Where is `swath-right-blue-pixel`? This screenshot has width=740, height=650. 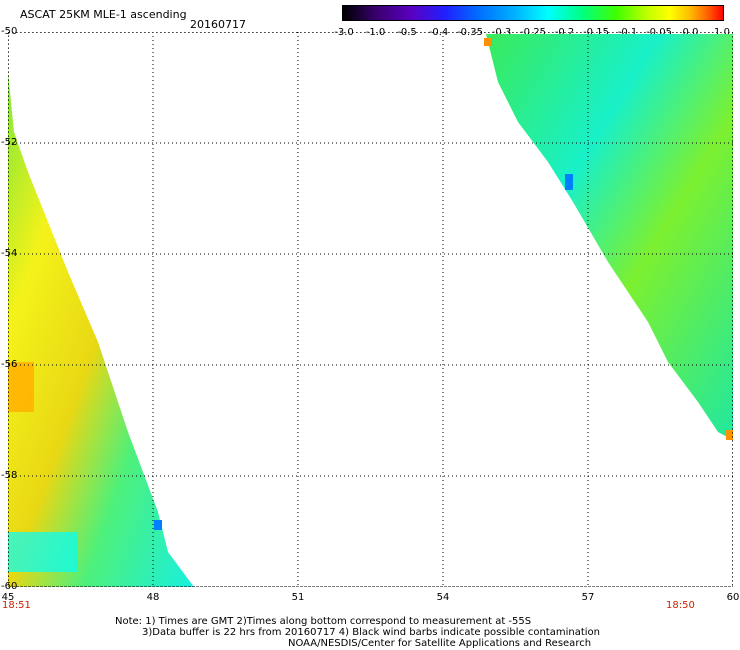
swath-right-blue-pixel is located at coordinates (569, 182).